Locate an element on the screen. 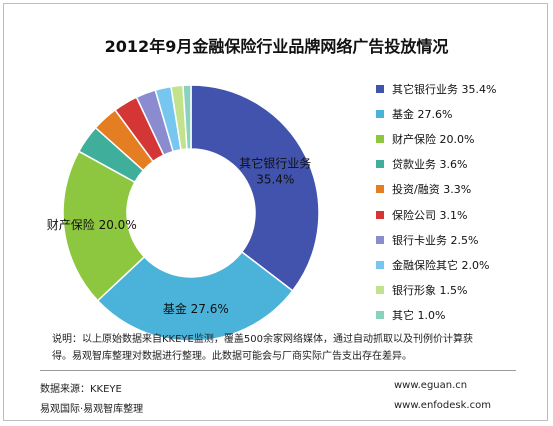 The image size is (553, 426). footer-divider is located at coordinates (278, 370).